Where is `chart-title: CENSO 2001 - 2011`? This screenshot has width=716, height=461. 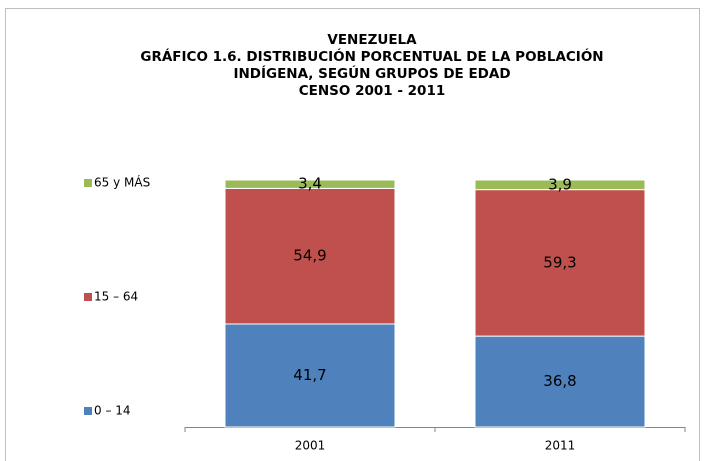
chart-title: CENSO 2001 - 2011 is located at coordinates (372, 91).